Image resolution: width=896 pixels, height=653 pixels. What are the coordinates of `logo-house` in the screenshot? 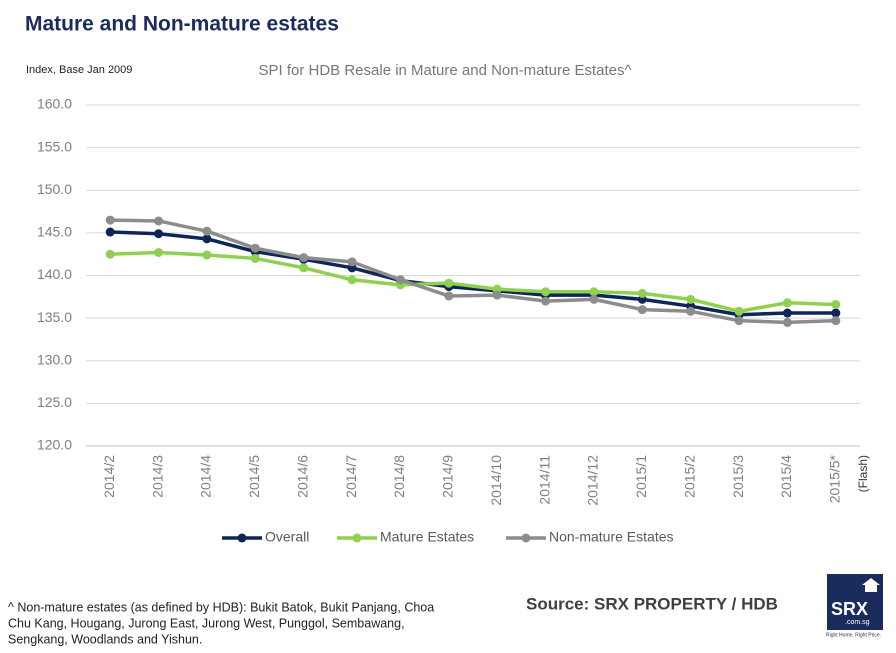 It's located at (871, 585).